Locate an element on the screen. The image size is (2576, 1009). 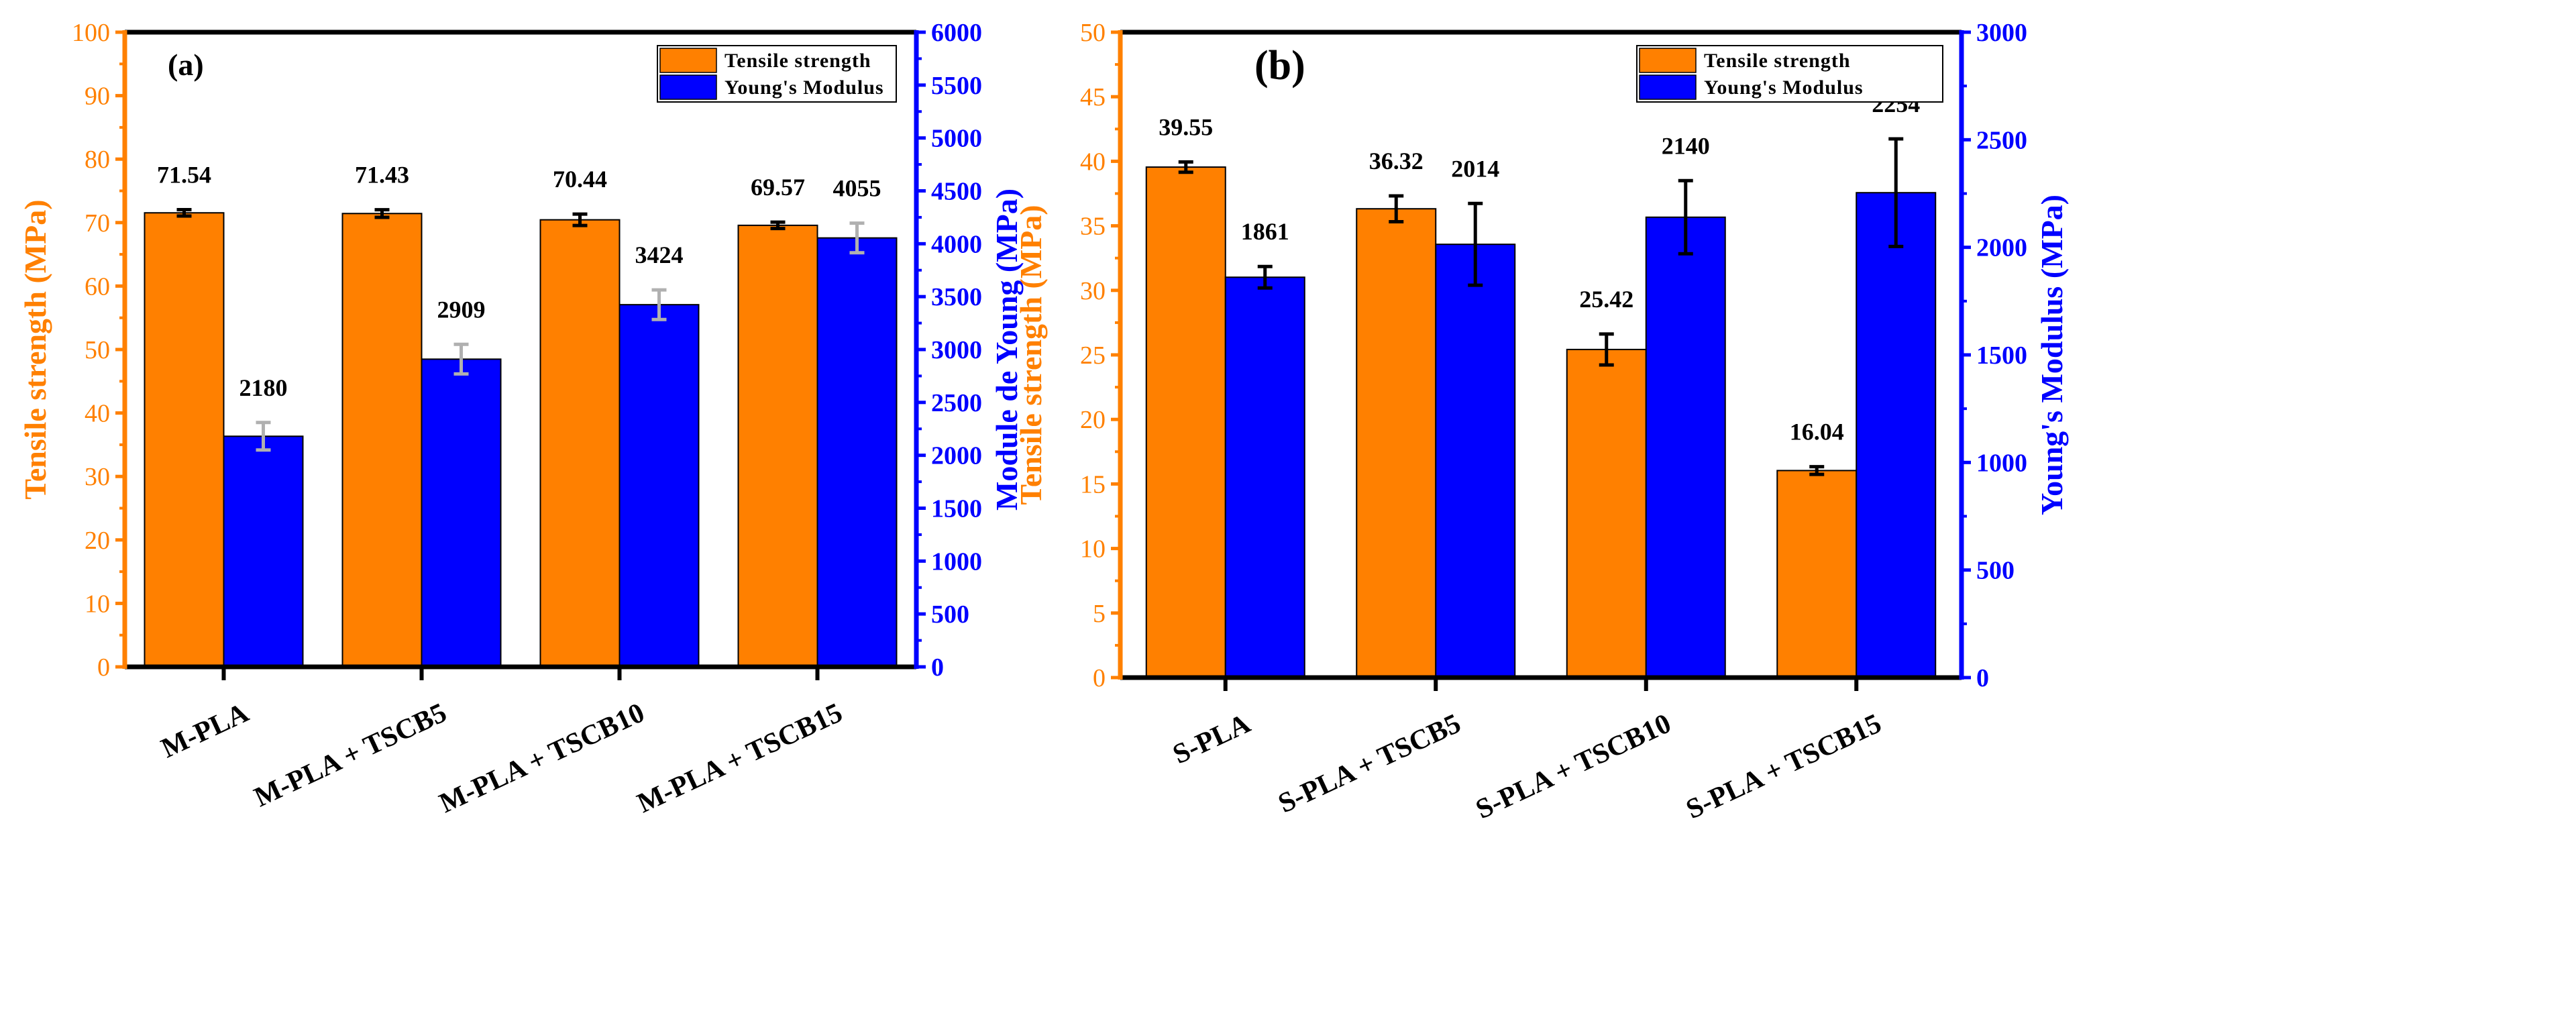
panel-label: (b) is located at coordinates (1279, 66).